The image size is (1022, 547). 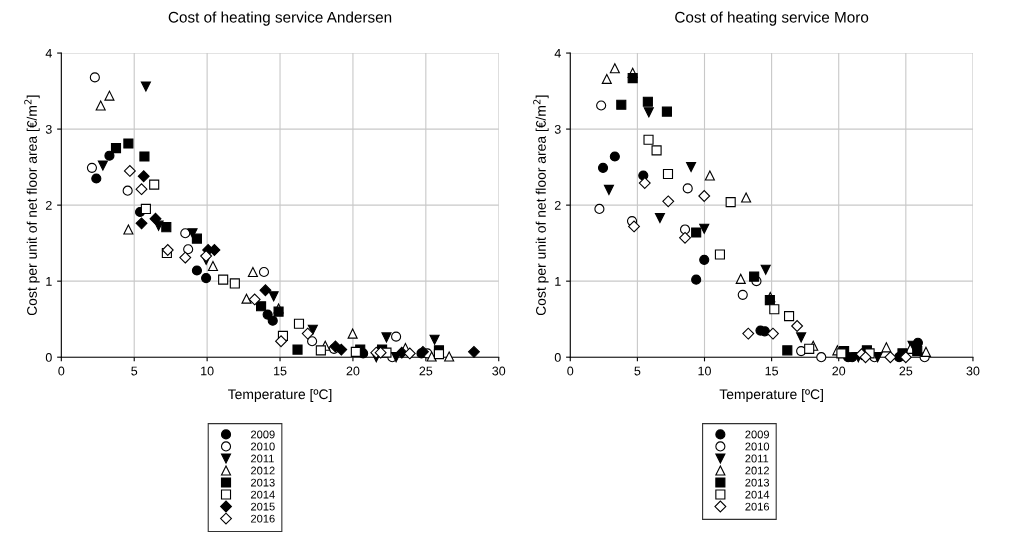 I want to click on chart-title: Cost of heating service Andersen, so click(x=280, y=18).